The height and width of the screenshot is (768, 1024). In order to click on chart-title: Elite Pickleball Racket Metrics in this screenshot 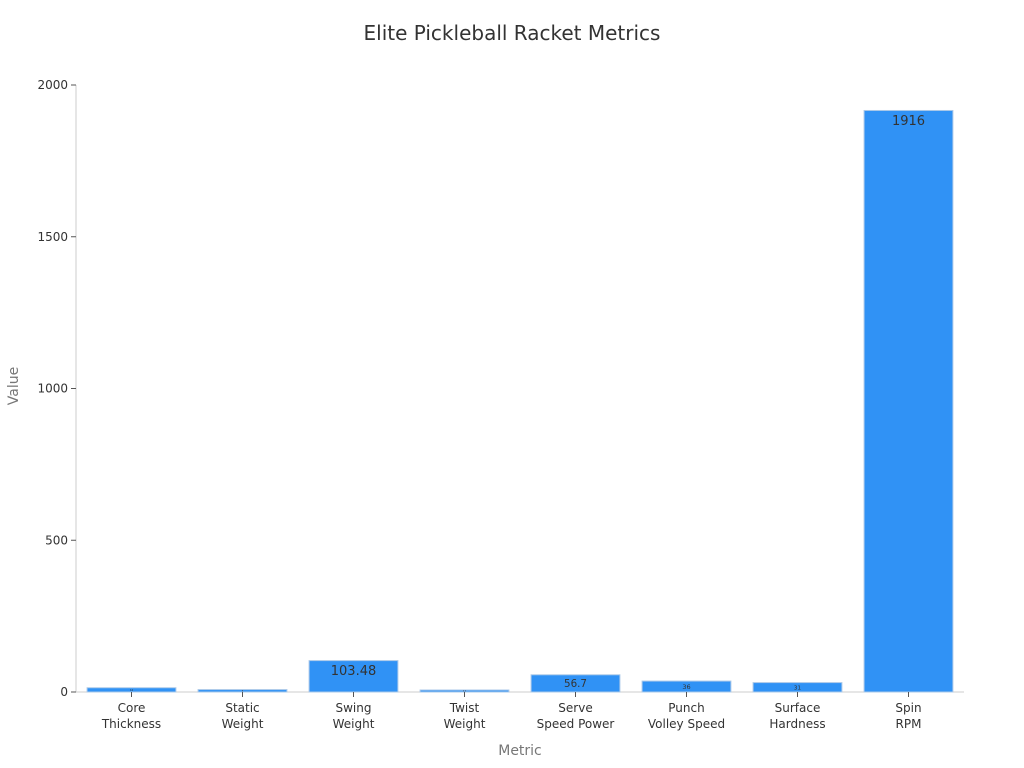, I will do `click(512, 33)`.